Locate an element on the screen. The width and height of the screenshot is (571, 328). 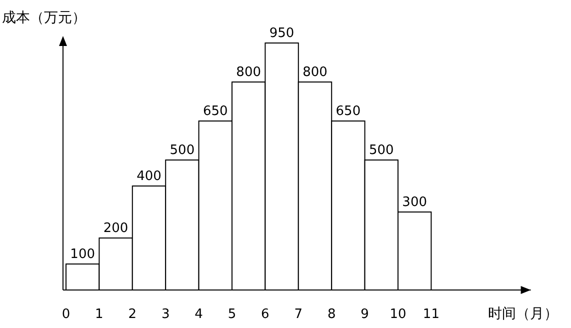
x-tick-label: 11 is located at coordinates (431, 314).